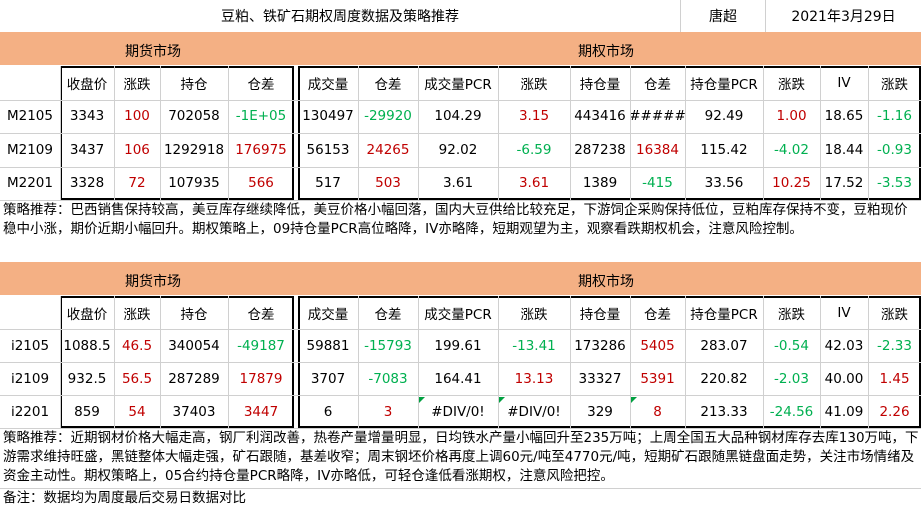 The width and height of the screenshot is (921, 507). What do you see at coordinates (29, 149) in the screenshot?
I see `contract-label: M2109` at bounding box center [29, 149].